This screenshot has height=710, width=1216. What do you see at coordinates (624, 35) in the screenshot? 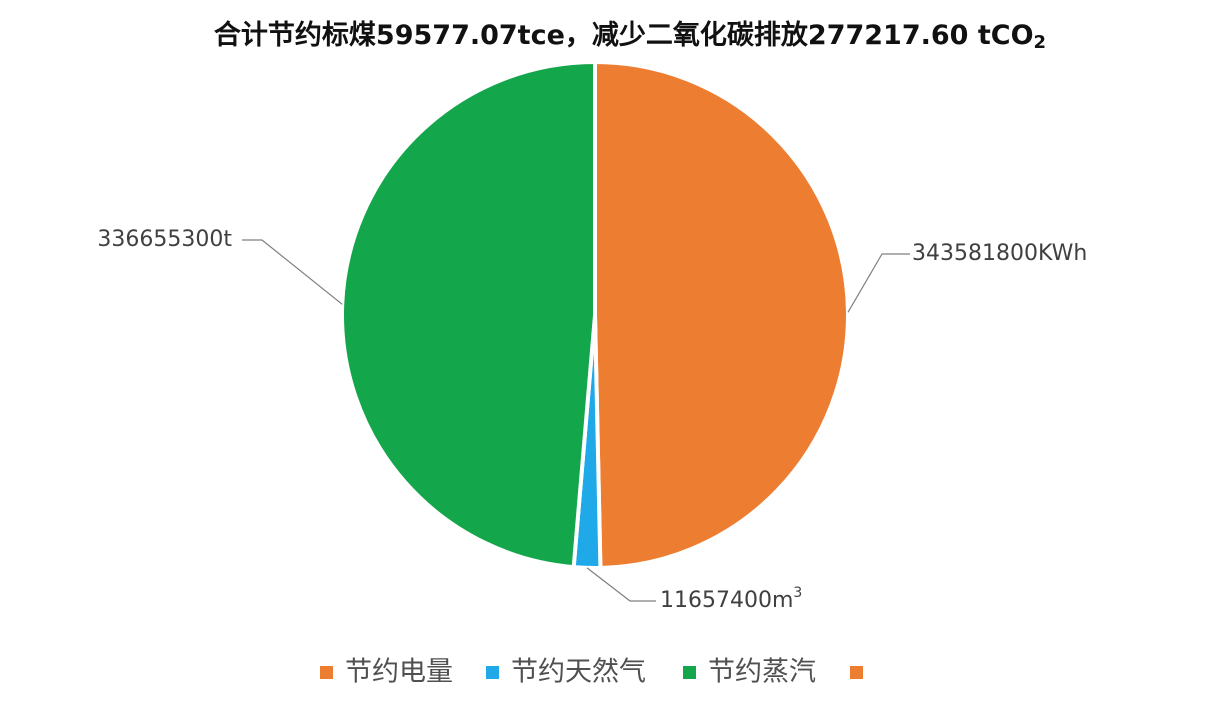
I see `chart-title-main: 合计节约标煤59577.07tce，减少二氧化碳排放277217.60 tCO` at bounding box center [624, 35].